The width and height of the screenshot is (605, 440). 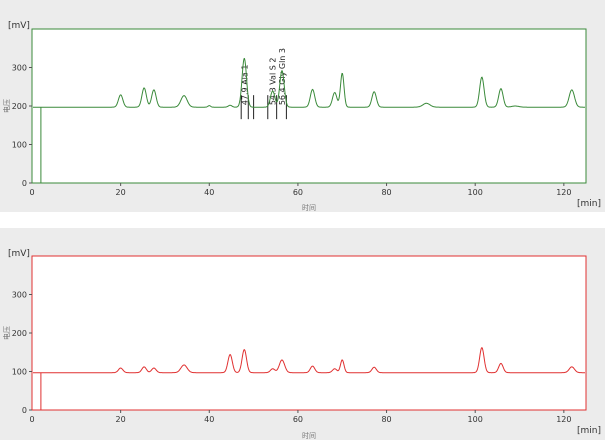 What do you see at coordinates (244, 85) in the screenshot?
I see `peak-annotation: 47.9 Ala 1` at bounding box center [244, 85].